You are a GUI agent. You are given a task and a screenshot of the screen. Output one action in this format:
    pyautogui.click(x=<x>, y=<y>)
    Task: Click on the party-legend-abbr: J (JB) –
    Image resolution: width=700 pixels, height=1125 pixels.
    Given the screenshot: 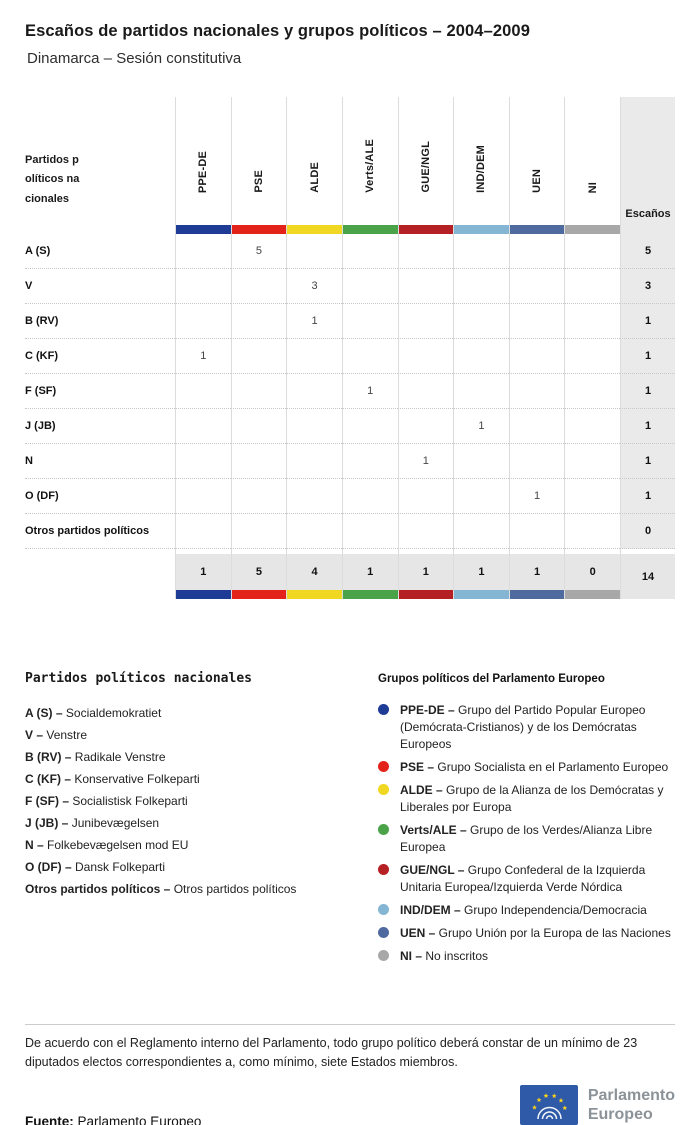 What is the action you would take?
    pyautogui.click(x=47, y=823)
    